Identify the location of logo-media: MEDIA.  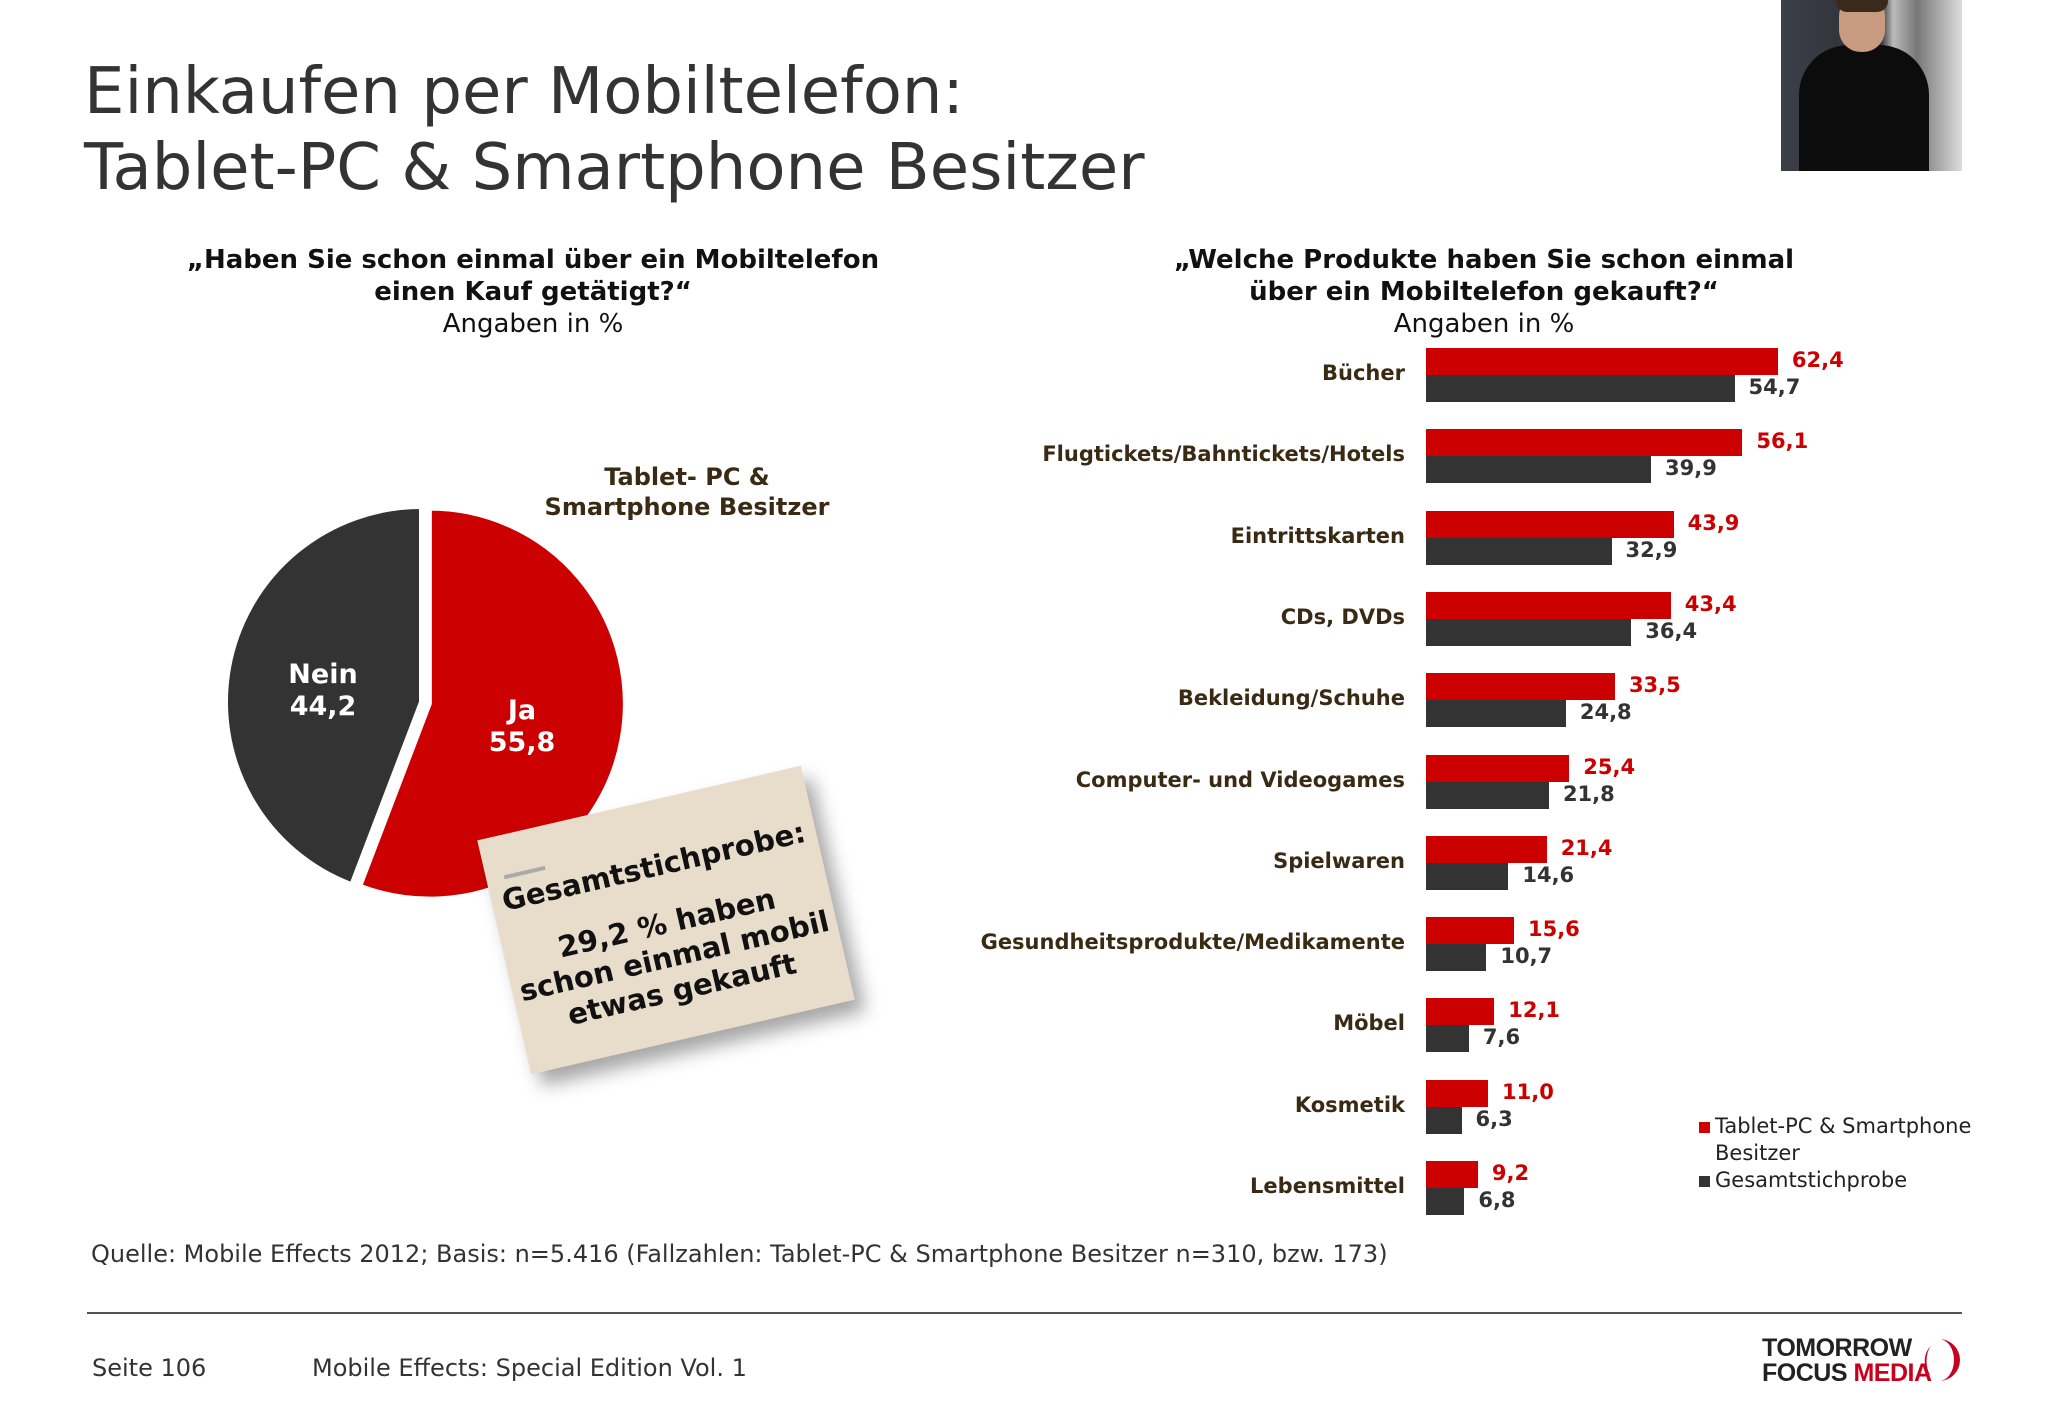
(1892, 1373).